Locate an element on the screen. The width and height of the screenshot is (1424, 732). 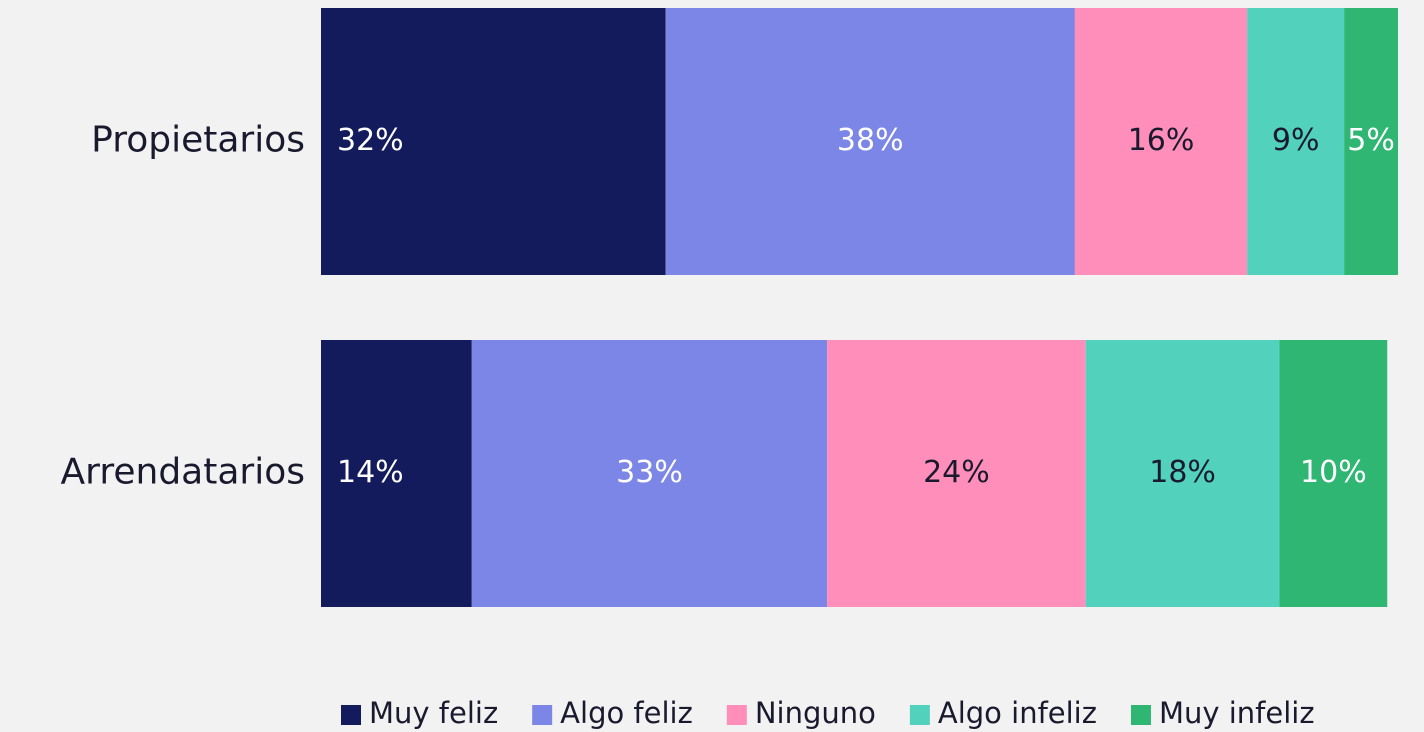
value-label: 33% is located at coordinates (649, 472).